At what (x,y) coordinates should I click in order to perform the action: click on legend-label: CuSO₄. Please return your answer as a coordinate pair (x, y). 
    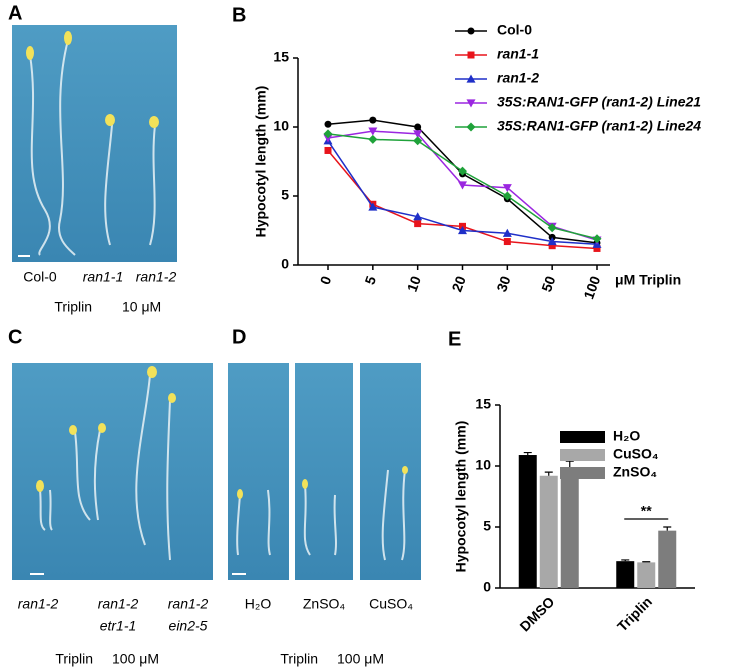
    Looking at the image, I should click on (636, 454).